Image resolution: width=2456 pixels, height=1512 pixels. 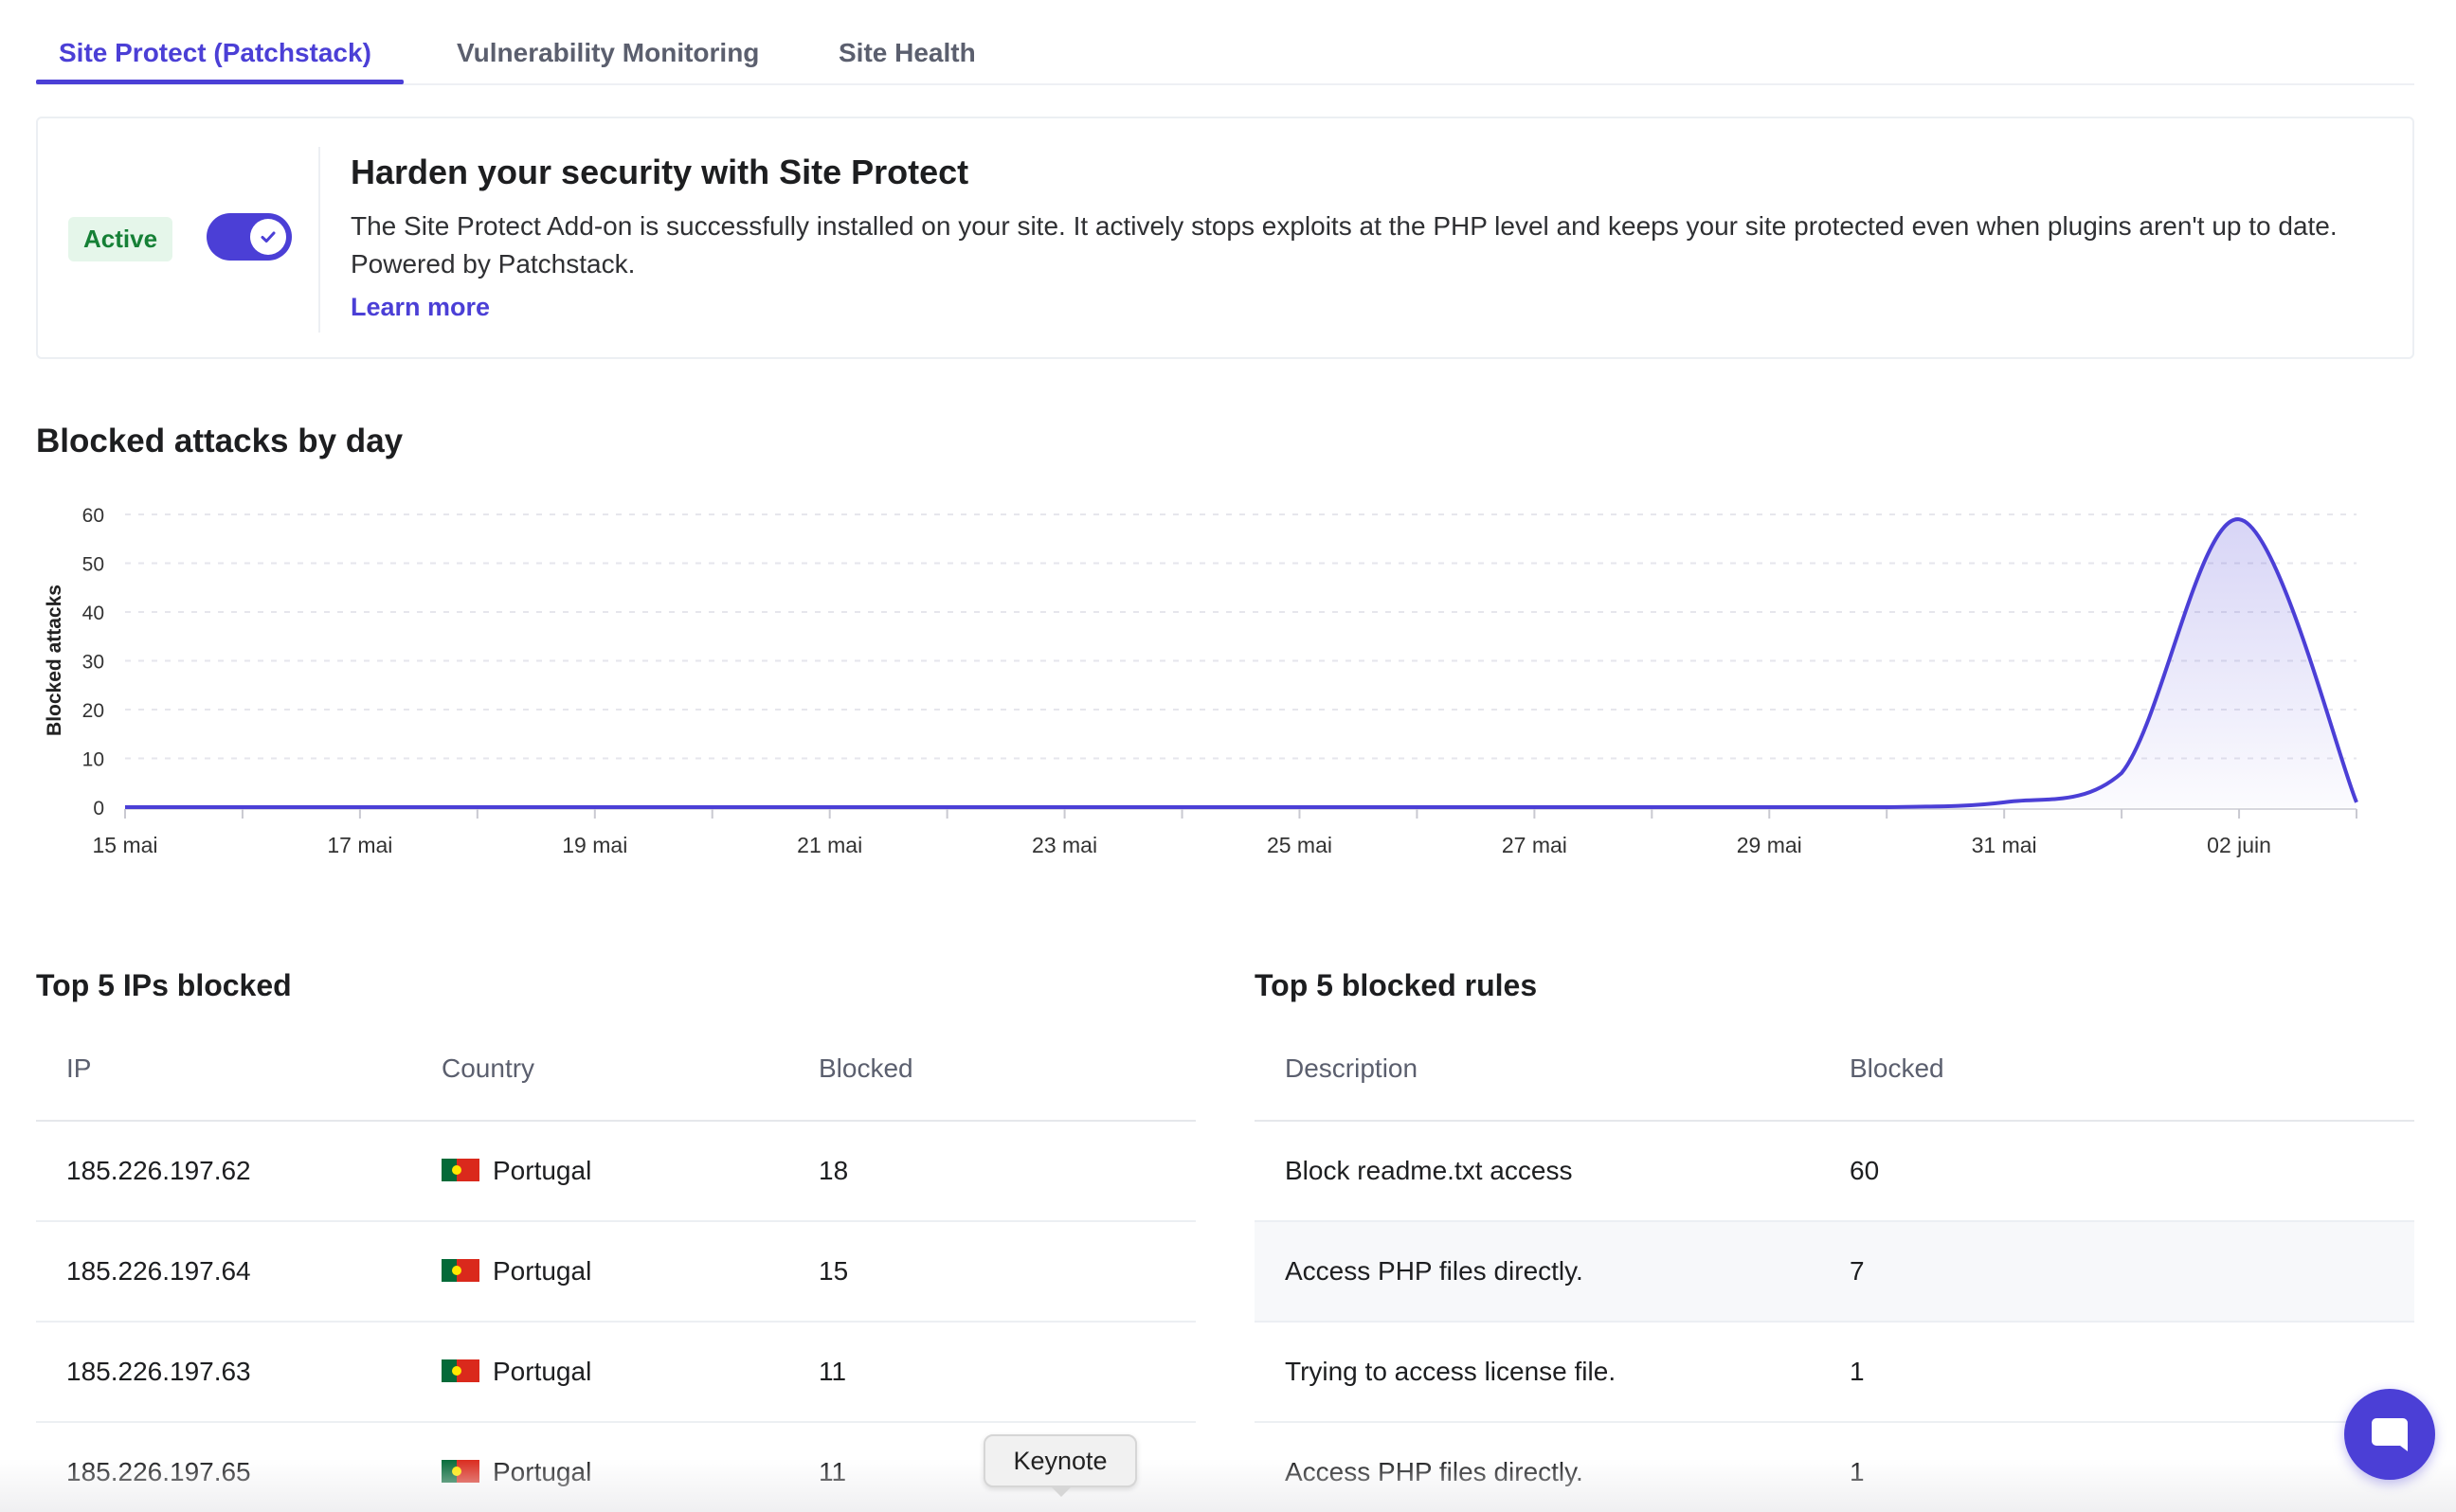 What do you see at coordinates (1534, 845) in the screenshot?
I see `x-tick-label: 27 mai` at bounding box center [1534, 845].